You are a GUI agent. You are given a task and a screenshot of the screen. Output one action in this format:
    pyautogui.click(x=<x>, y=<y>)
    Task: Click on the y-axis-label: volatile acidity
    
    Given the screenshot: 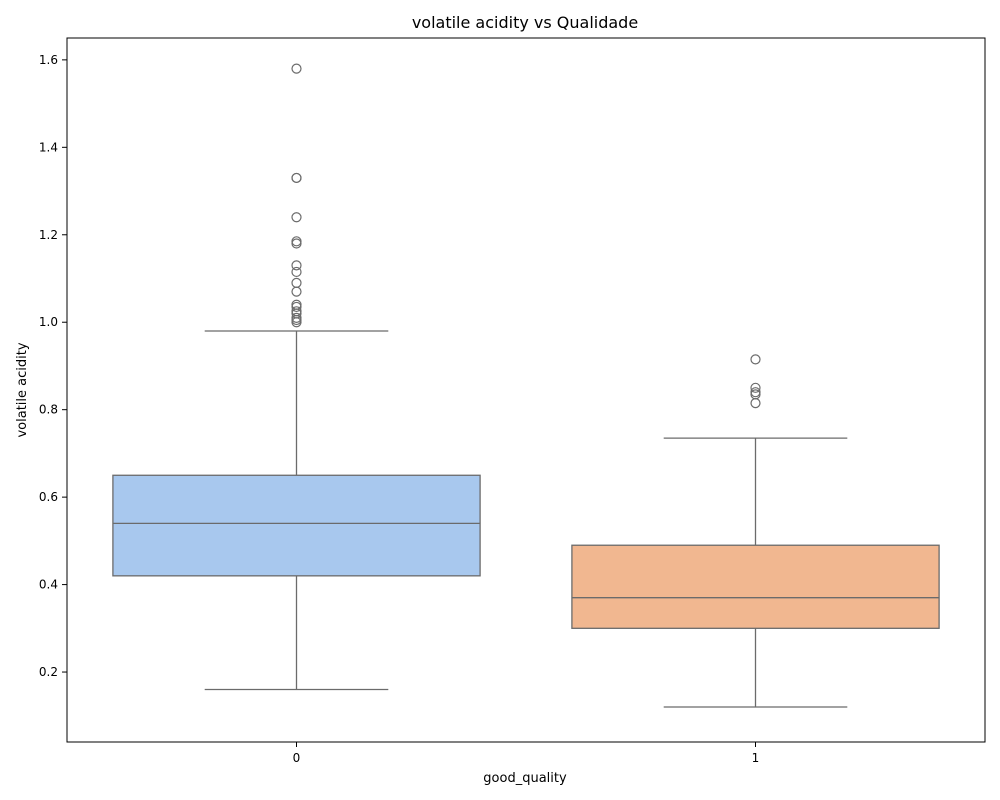 What is the action you would take?
    pyautogui.click(x=22, y=389)
    